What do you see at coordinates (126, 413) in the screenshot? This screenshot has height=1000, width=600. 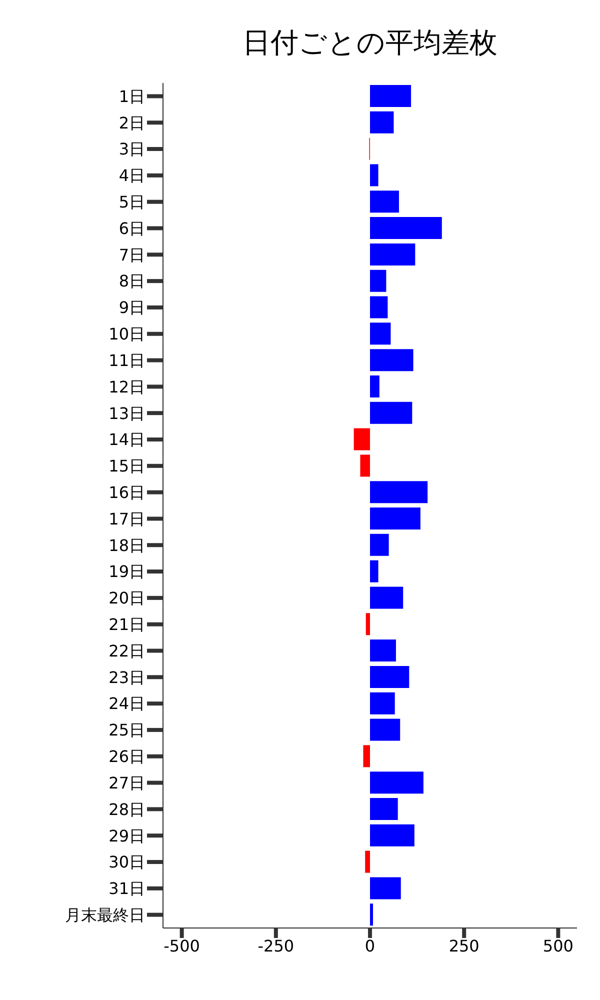 I see `y-tick-label: 13日` at bounding box center [126, 413].